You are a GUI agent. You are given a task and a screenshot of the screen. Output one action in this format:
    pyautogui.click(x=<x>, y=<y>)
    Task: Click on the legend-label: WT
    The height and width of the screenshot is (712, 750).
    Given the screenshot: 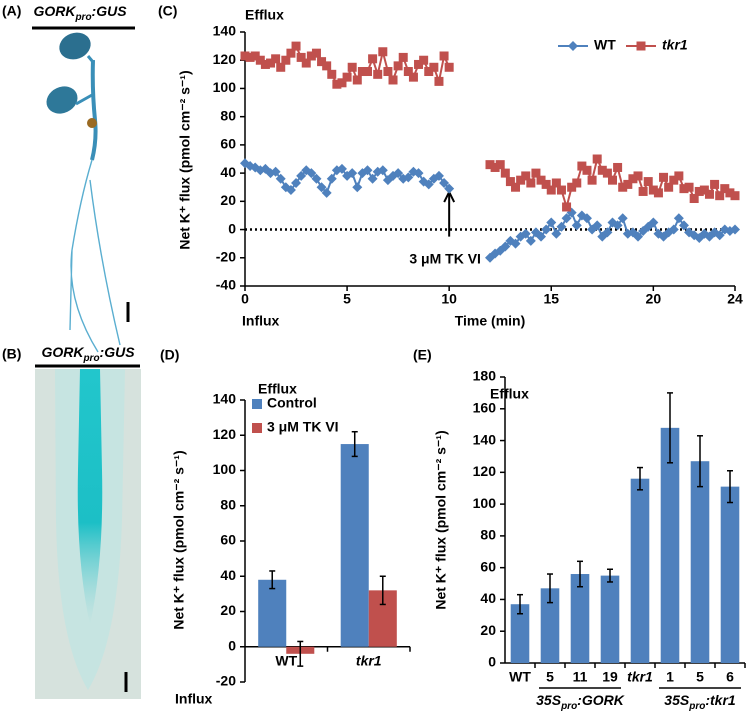 What is the action you would take?
    pyautogui.click(x=605, y=45)
    